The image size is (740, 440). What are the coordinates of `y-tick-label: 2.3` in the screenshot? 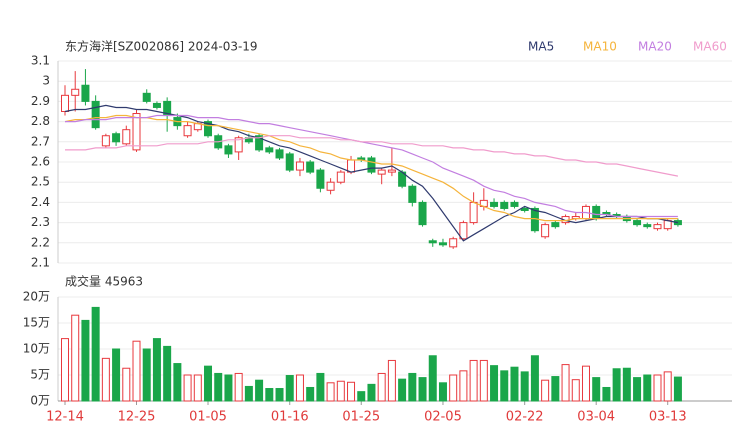 It's located at (40, 222).